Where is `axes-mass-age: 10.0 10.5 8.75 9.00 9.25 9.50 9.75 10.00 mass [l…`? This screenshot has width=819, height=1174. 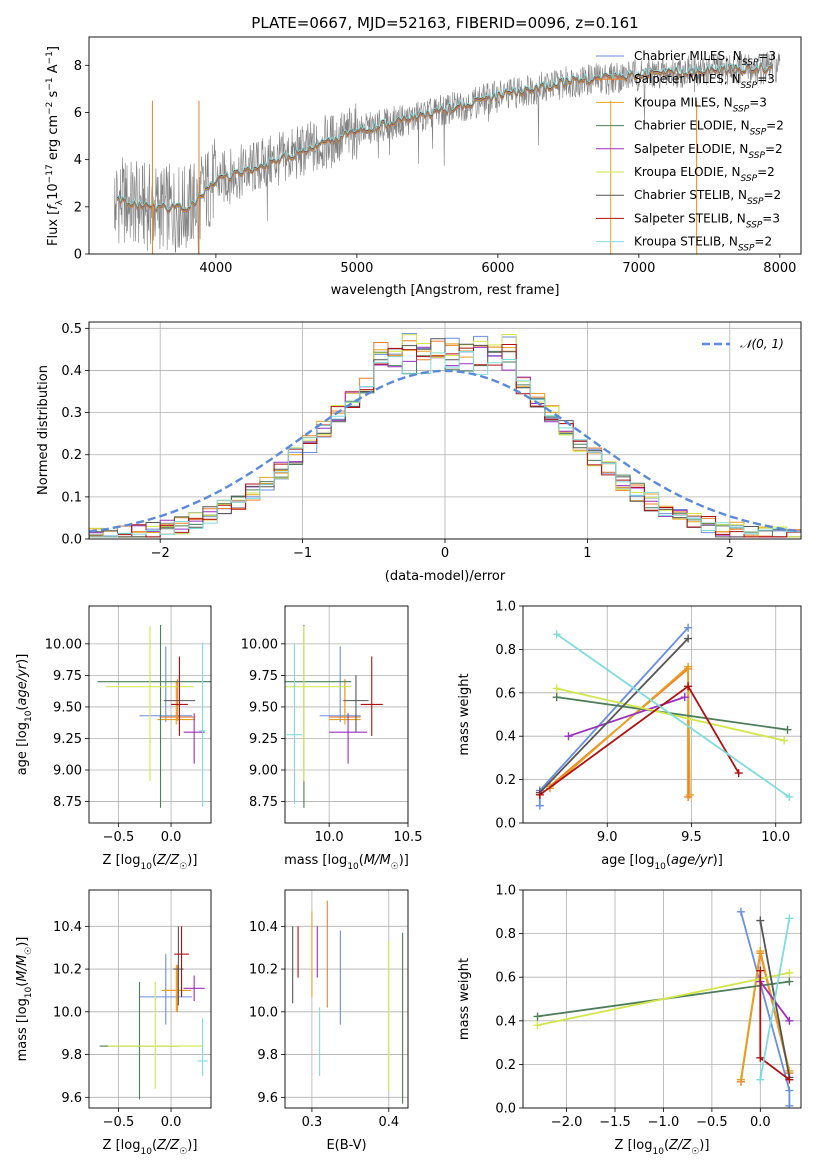 axes-mass-age: 10.0 10.5 8.75 9.00 9.25 9.50 9.75 10.00 mass [l… is located at coordinates (332, 738).